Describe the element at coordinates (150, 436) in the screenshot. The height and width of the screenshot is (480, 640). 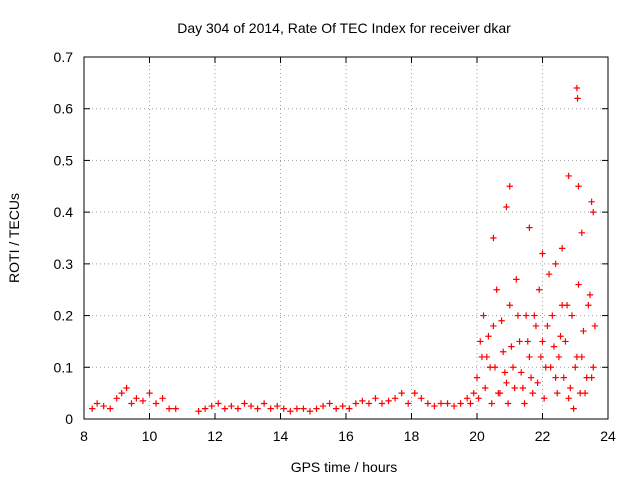
I see `x-tick-label: 10` at that location.